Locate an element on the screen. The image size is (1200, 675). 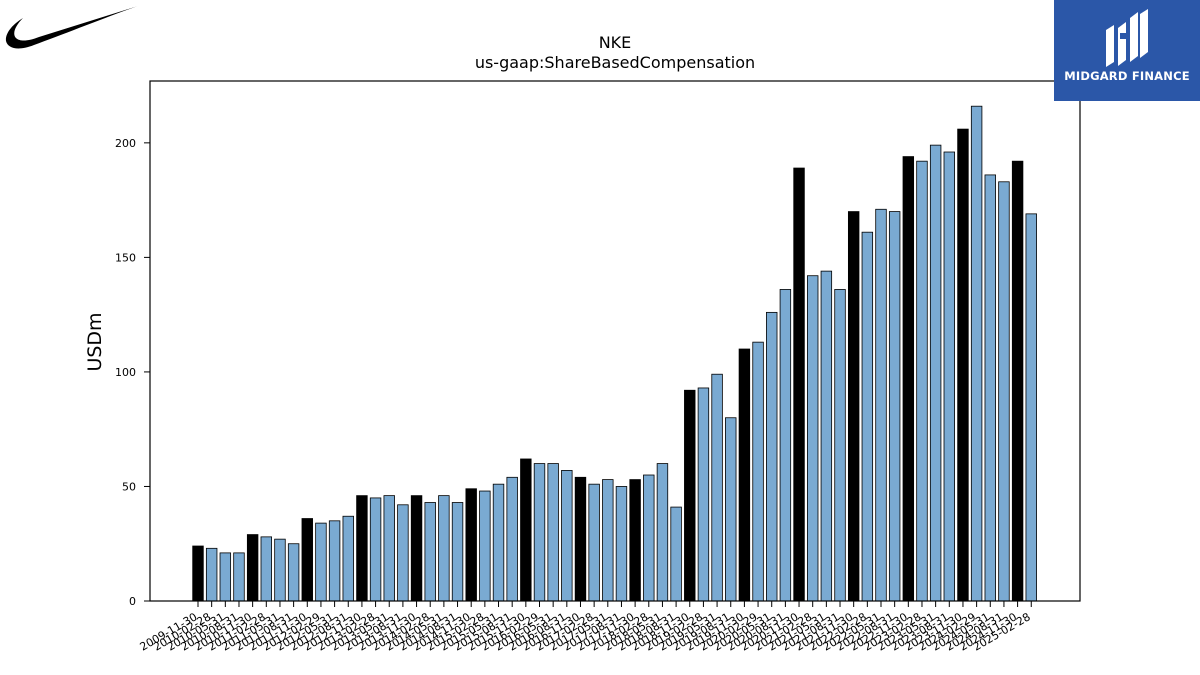
y-ticks-layer: 0 50 100 150 200 is located at coordinates (132, 372).